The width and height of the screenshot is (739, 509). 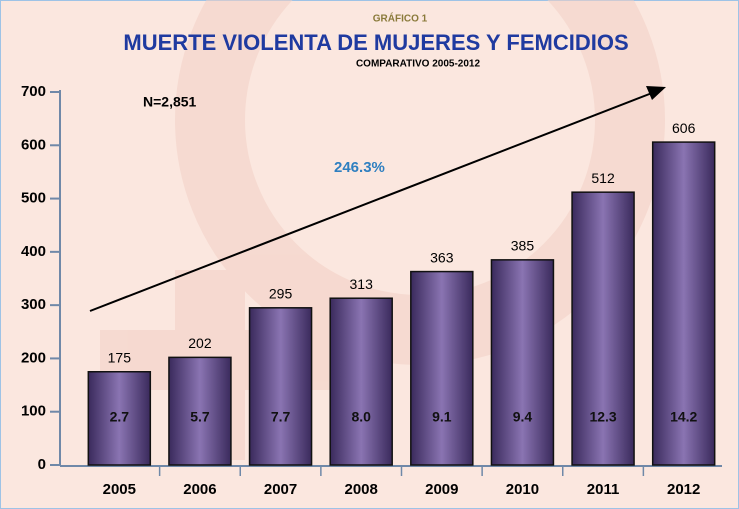 I want to click on inner-label: 9.1, so click(x=442, y=417).